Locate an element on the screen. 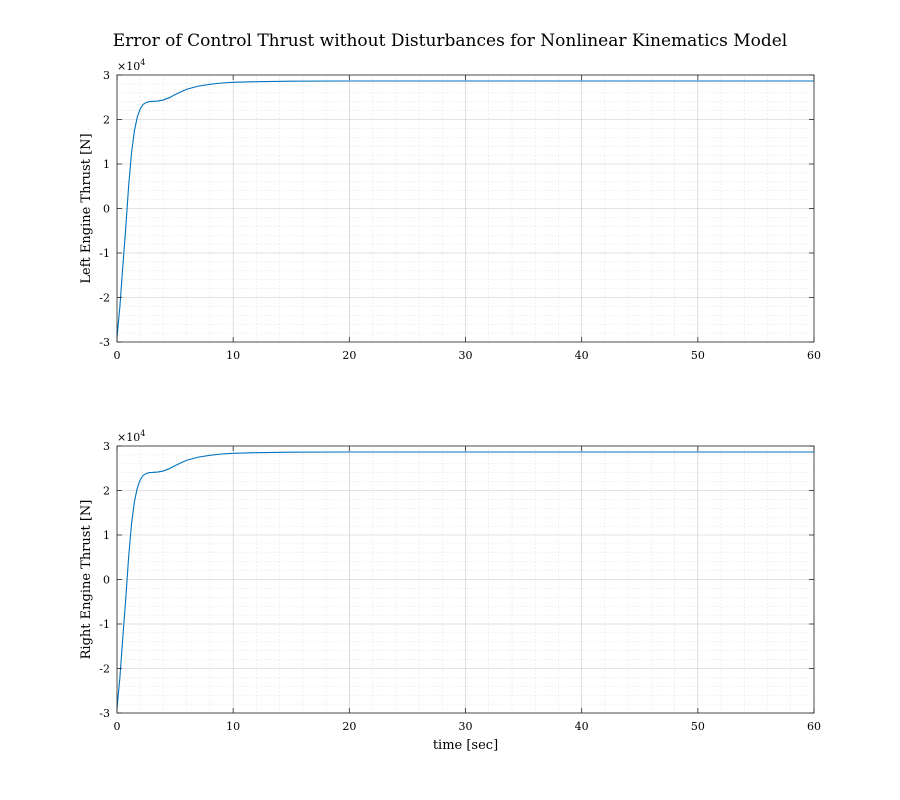 Image resolution: width=900 pixels, height=800 pixels. left-engine-y-tick-label: 2 is located at coordinates (106, 120).